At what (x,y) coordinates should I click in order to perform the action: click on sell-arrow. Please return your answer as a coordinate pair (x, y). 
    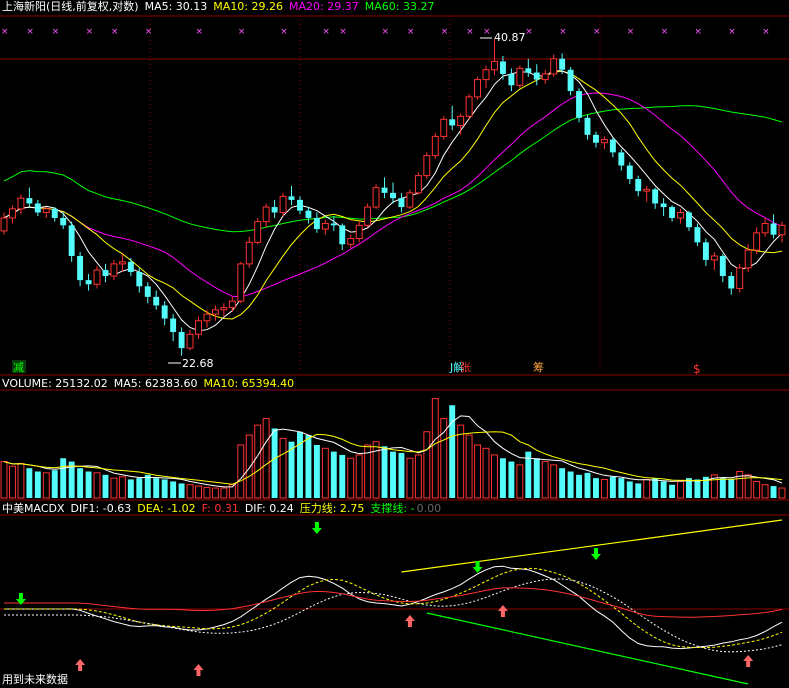
    Looking at the image, I should click on (316, 528).